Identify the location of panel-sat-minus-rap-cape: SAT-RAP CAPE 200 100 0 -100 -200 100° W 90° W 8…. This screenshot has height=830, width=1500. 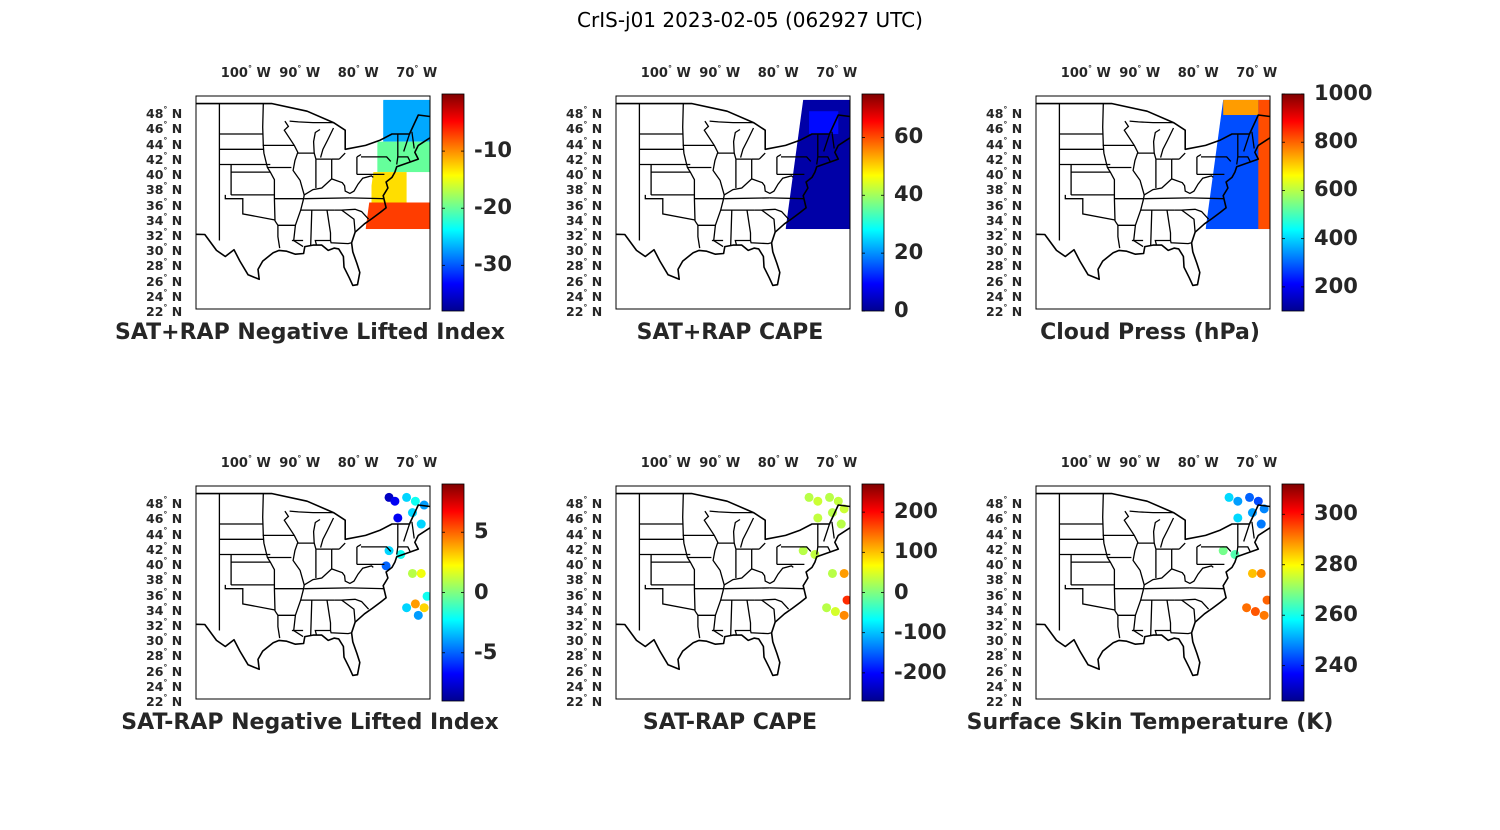
(760, 640).